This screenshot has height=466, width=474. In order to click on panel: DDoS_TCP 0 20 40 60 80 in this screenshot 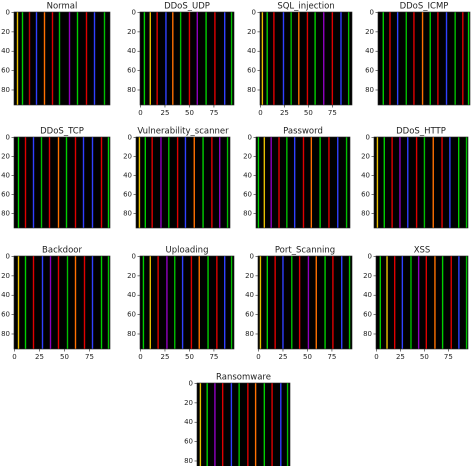, I will do `click(56, 178)`.